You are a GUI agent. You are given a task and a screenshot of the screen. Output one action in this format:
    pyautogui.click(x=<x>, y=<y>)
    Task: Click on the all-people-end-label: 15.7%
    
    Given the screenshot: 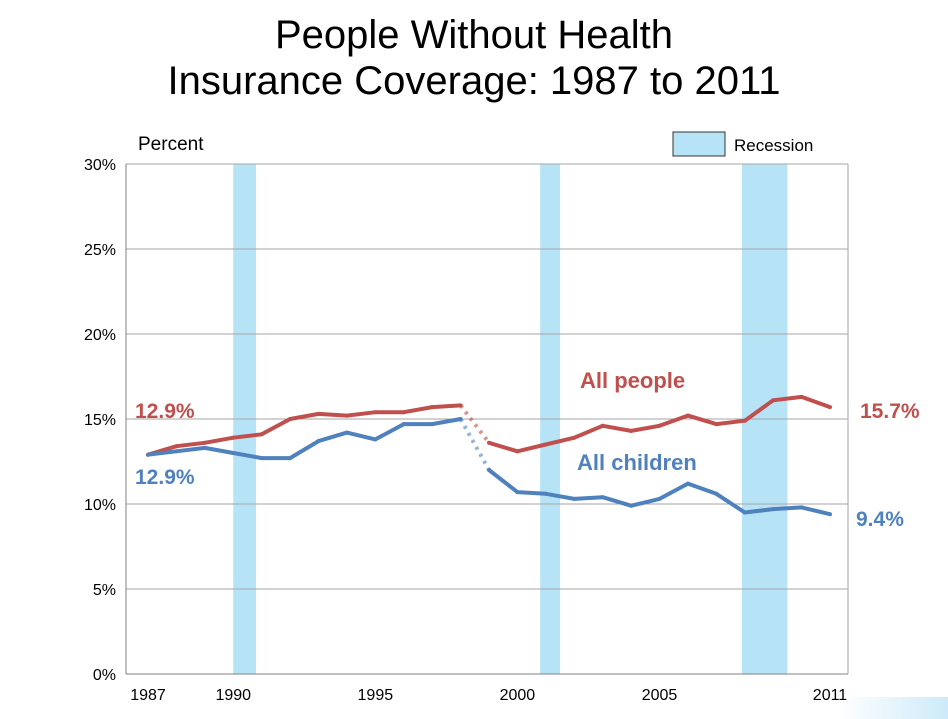 What is the action you would take?
    pyautogui.click(x=890, y=411)
    